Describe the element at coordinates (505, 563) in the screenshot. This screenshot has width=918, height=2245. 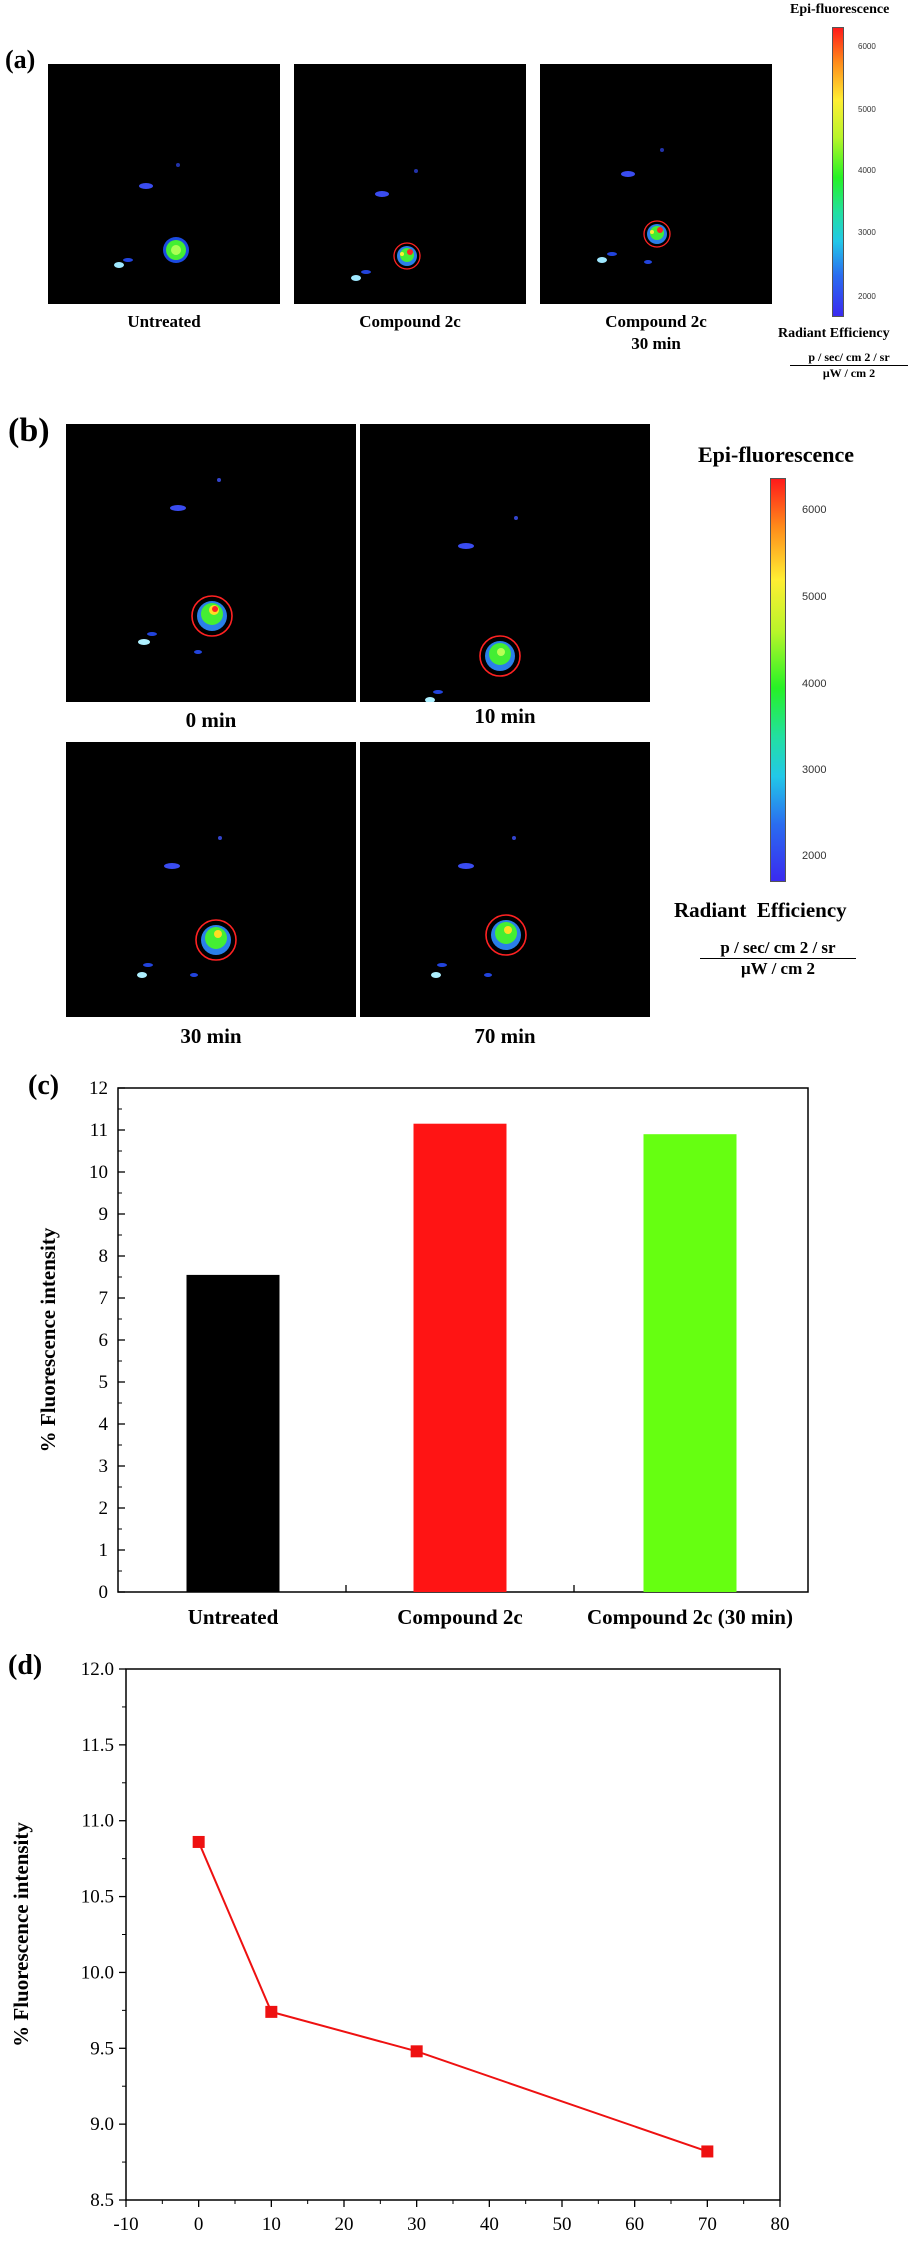
I see `panel-b-image-10min` at that location.